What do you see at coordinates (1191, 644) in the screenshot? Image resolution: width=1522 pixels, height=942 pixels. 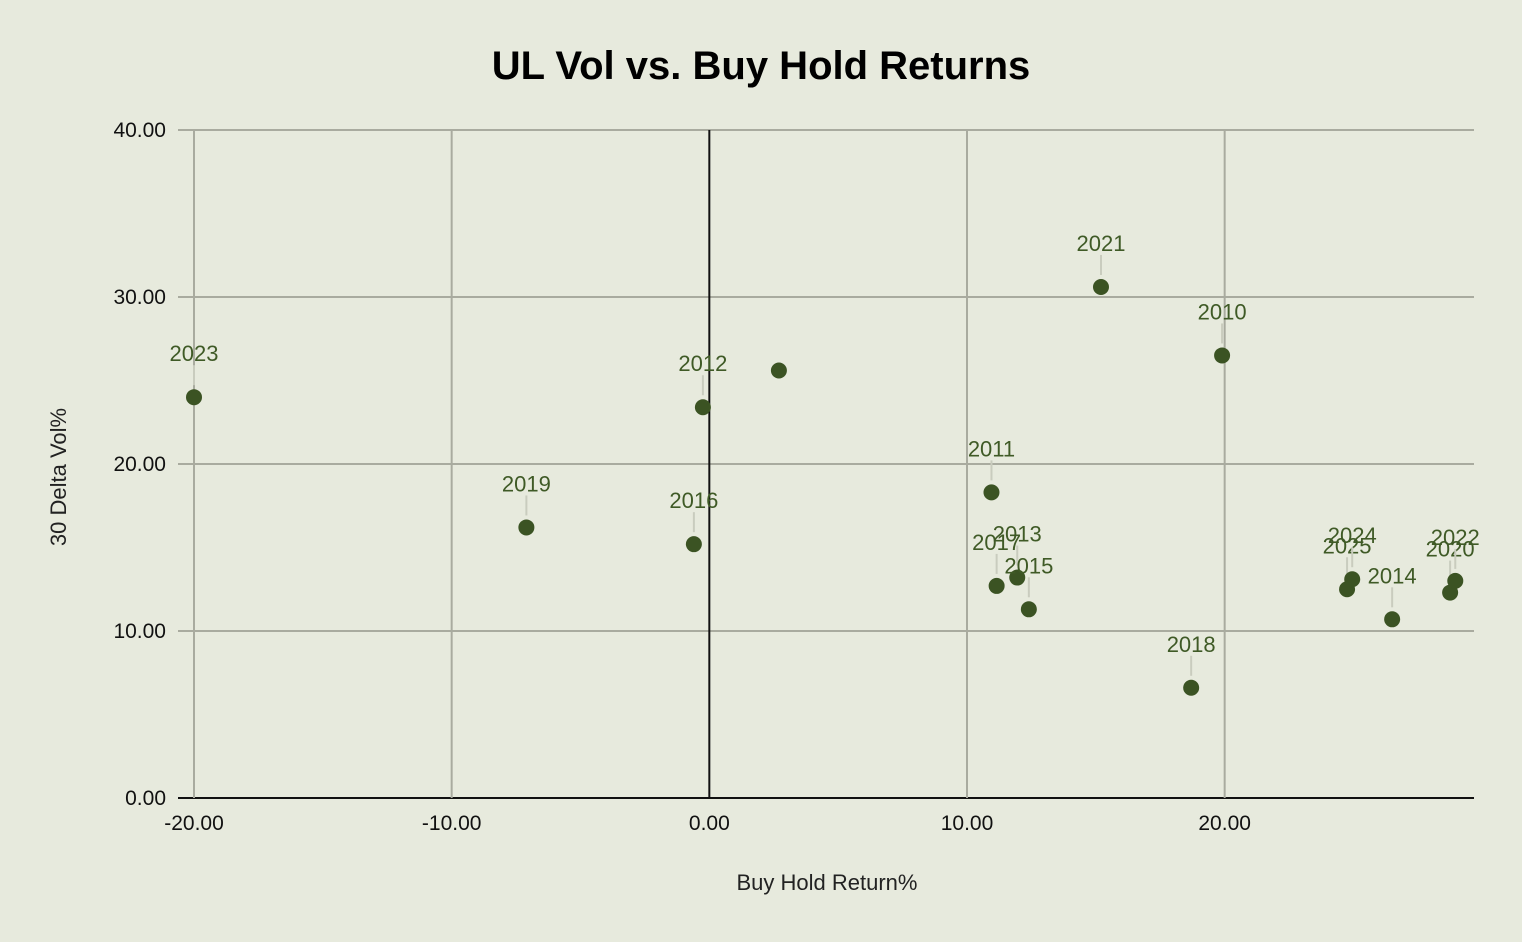 I see `data-point-label: 2018` at bounding box center [1191, 644].